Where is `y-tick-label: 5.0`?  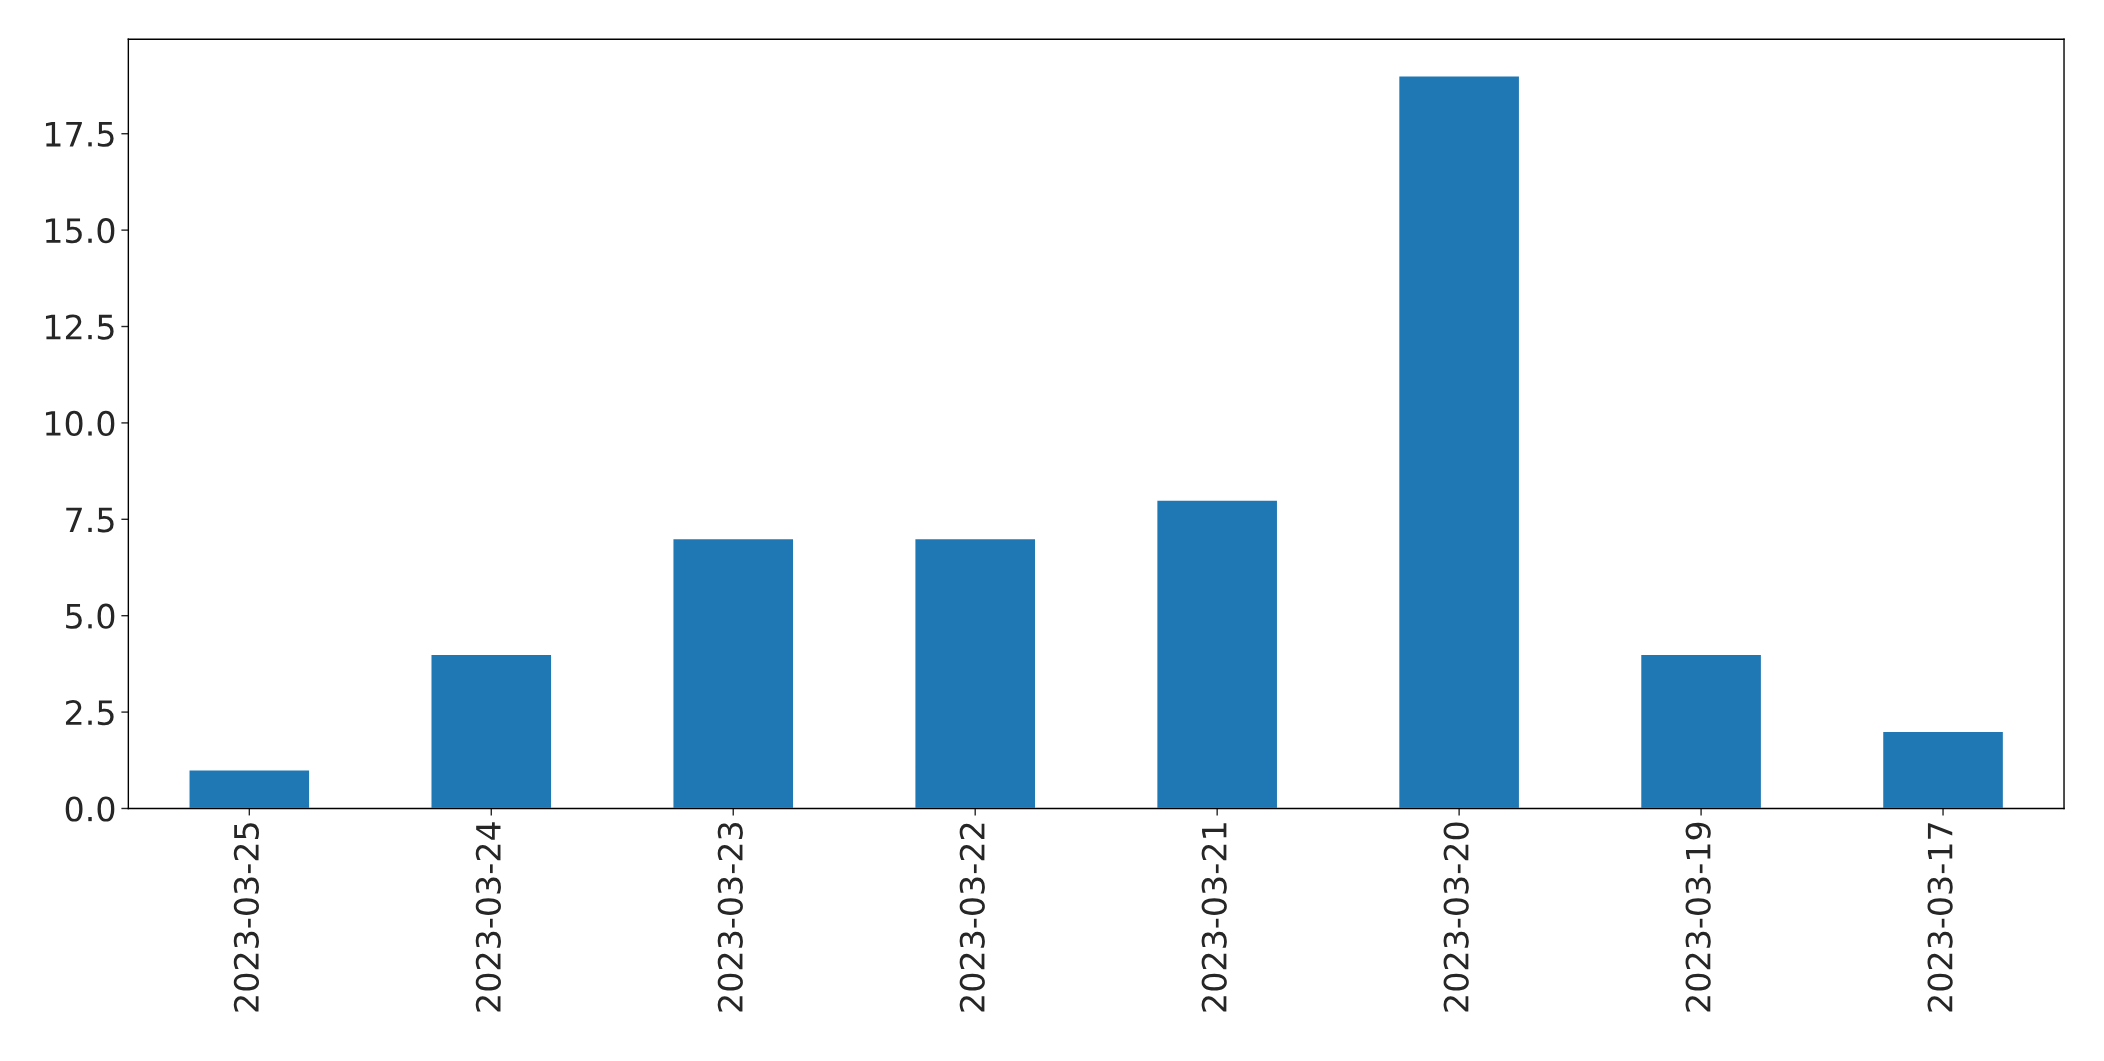
y-tick-label: 5.0 is located at coordinates (90, 616).